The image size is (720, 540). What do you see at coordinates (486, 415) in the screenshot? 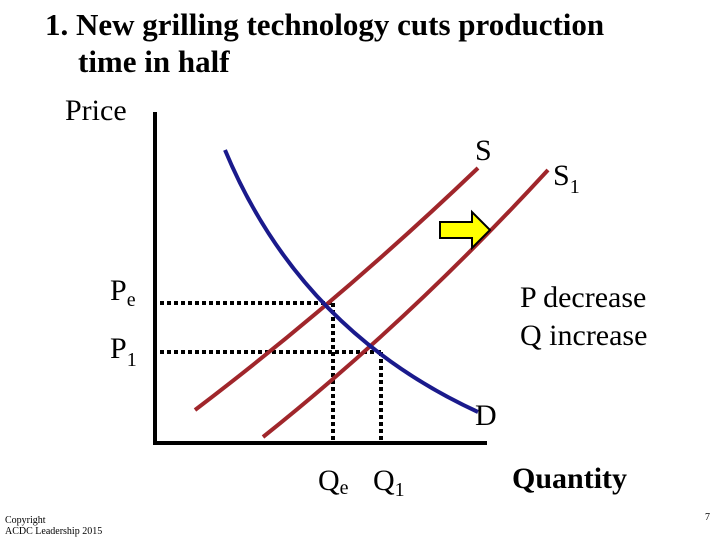
I see `demand-label: D` at bounding box center [486, 415].